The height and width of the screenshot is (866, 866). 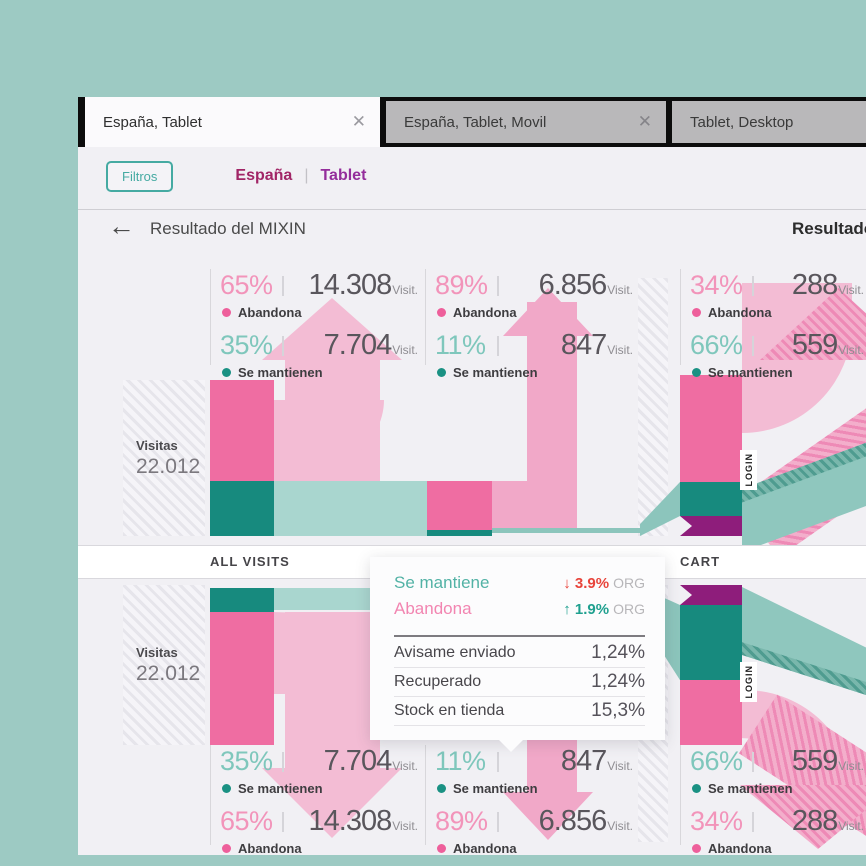 I want to click on up-arrow-head, so click(x=332, y=329).